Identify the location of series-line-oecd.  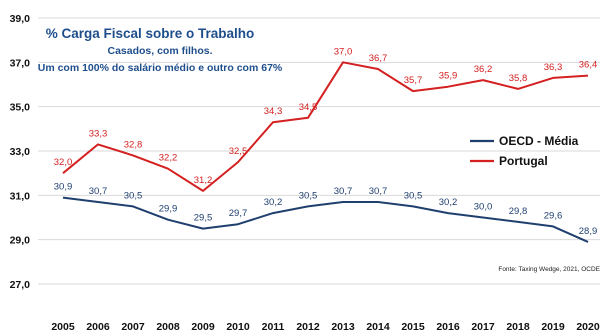
(325, 219).